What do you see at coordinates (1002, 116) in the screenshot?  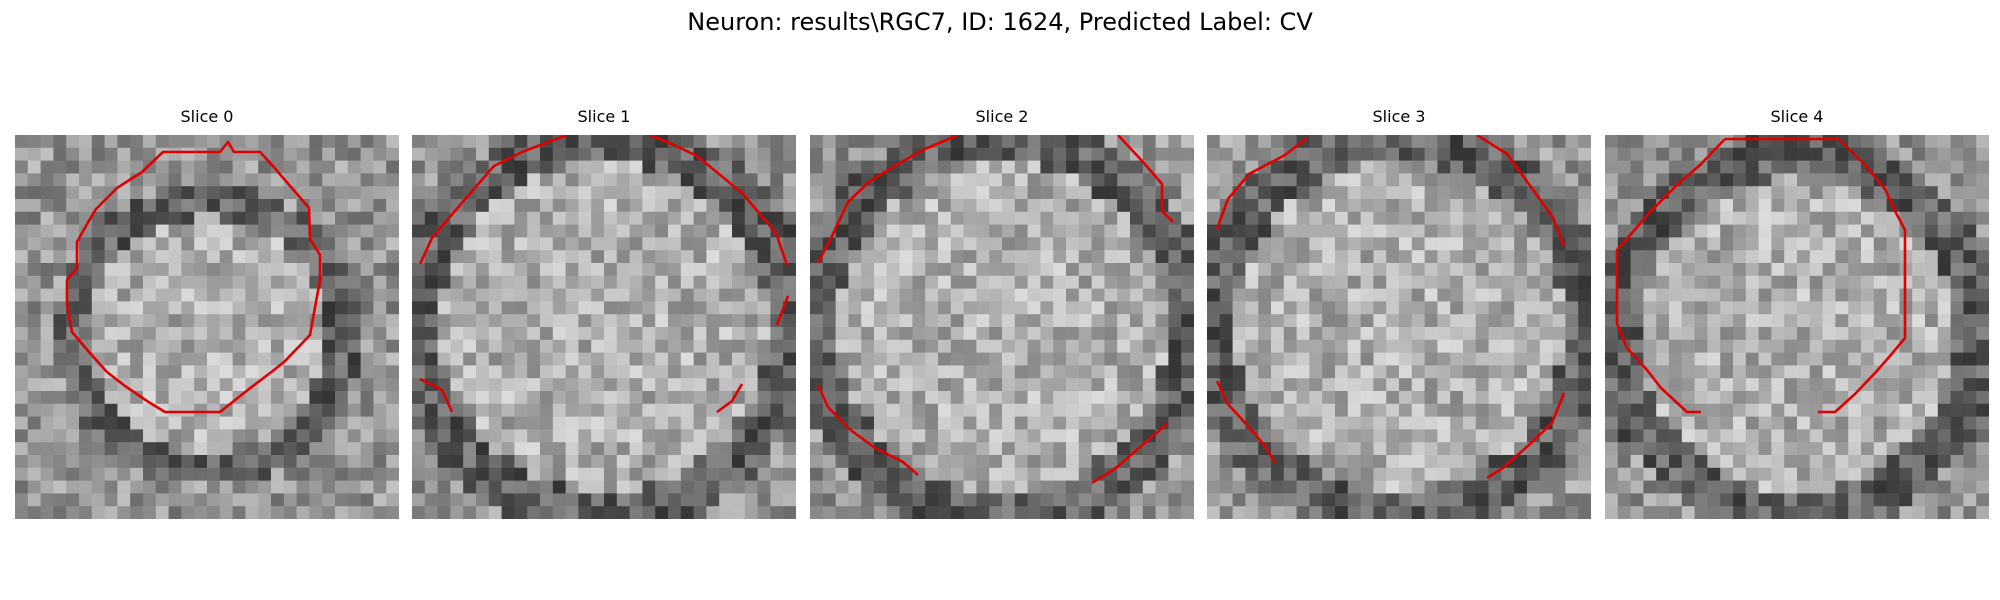 I see `slice-title: Slice 2` at bounding box center [1002, 116].